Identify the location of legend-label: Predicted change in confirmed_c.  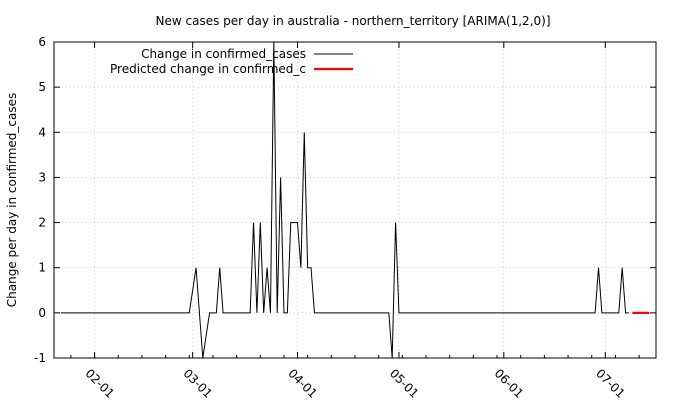
(208, 69).